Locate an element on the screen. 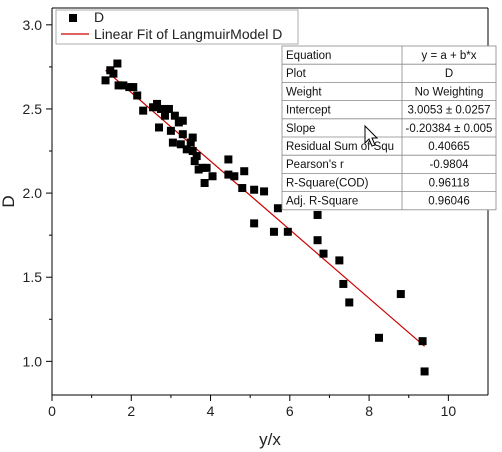 The width and height of the screenshot is (502, 452). legend-label-d: D is located at coordinates (99, 17).